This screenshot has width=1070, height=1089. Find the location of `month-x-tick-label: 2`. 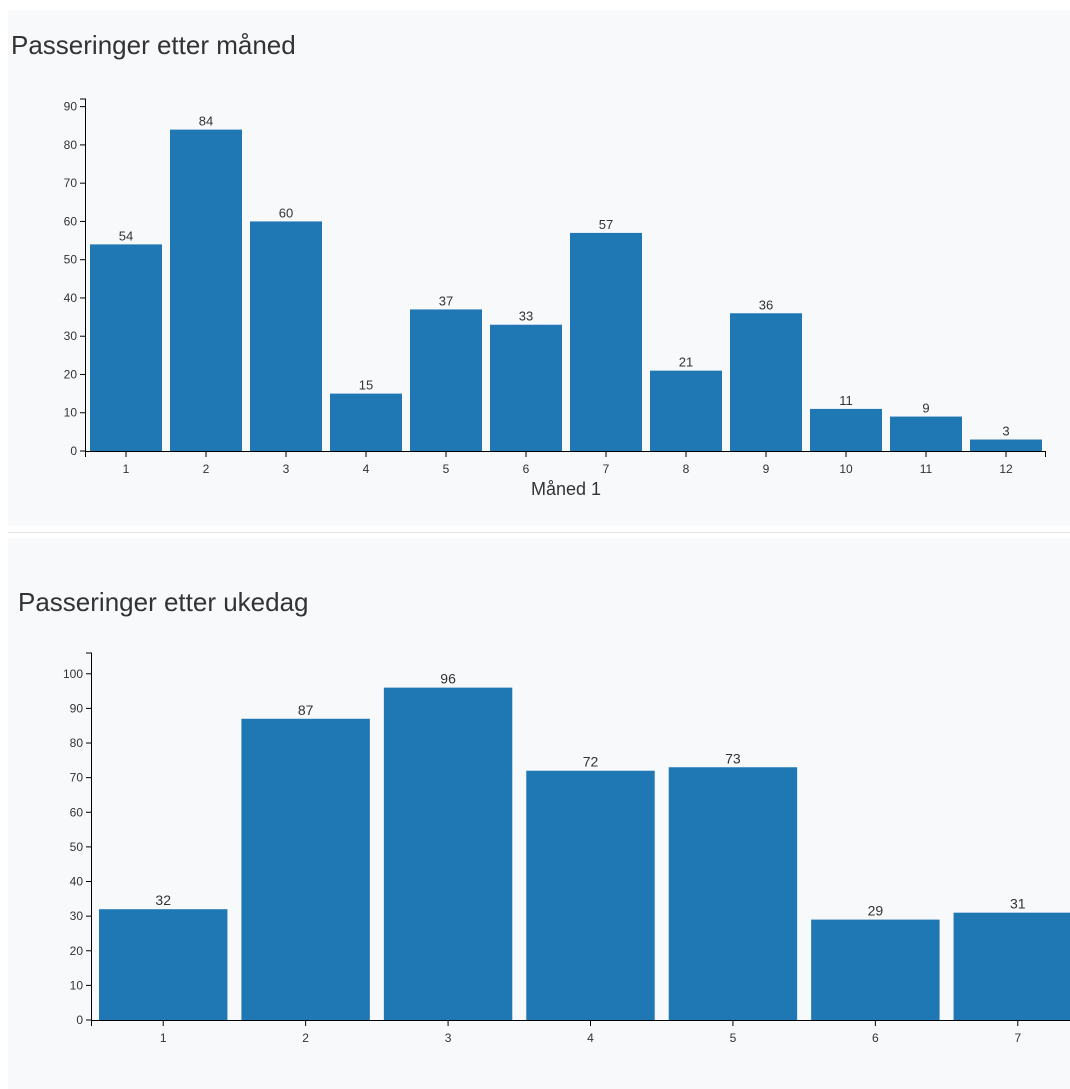

month-x-tick-label: 2 is located at coordinates (206, 469).